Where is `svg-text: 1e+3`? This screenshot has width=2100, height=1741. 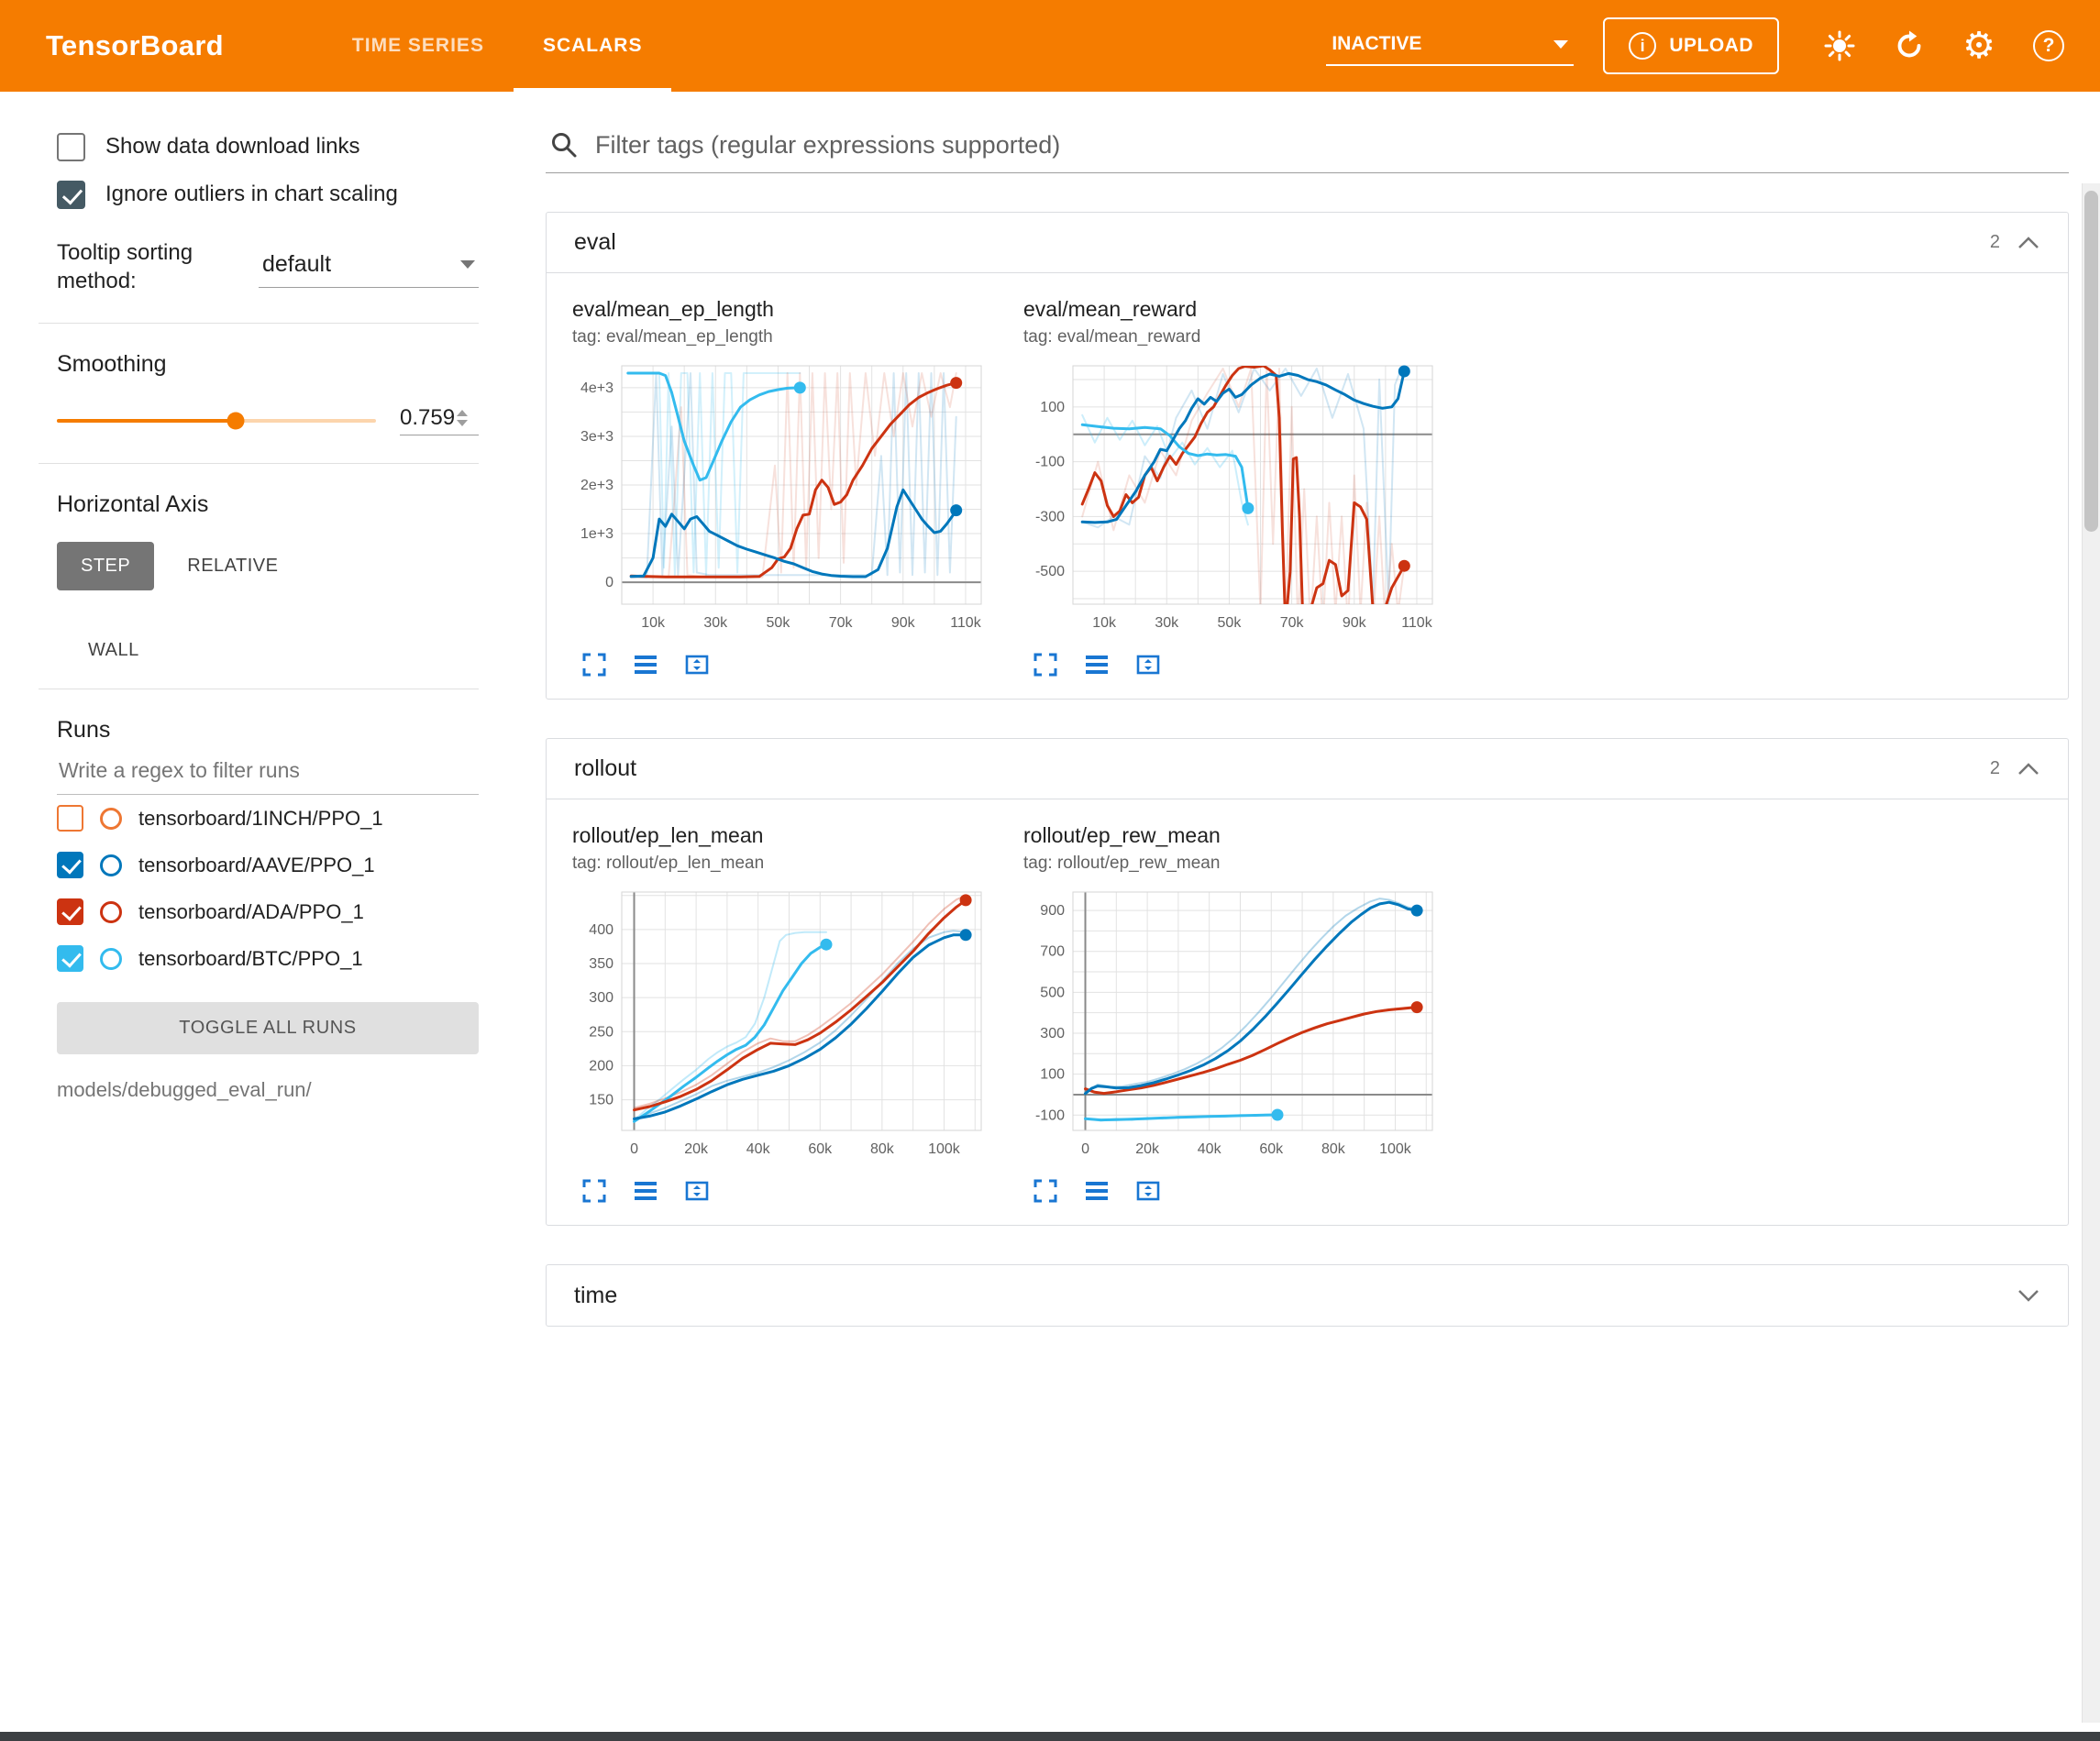 svg-text: 1e+3 is located at coordinates (596, 534).